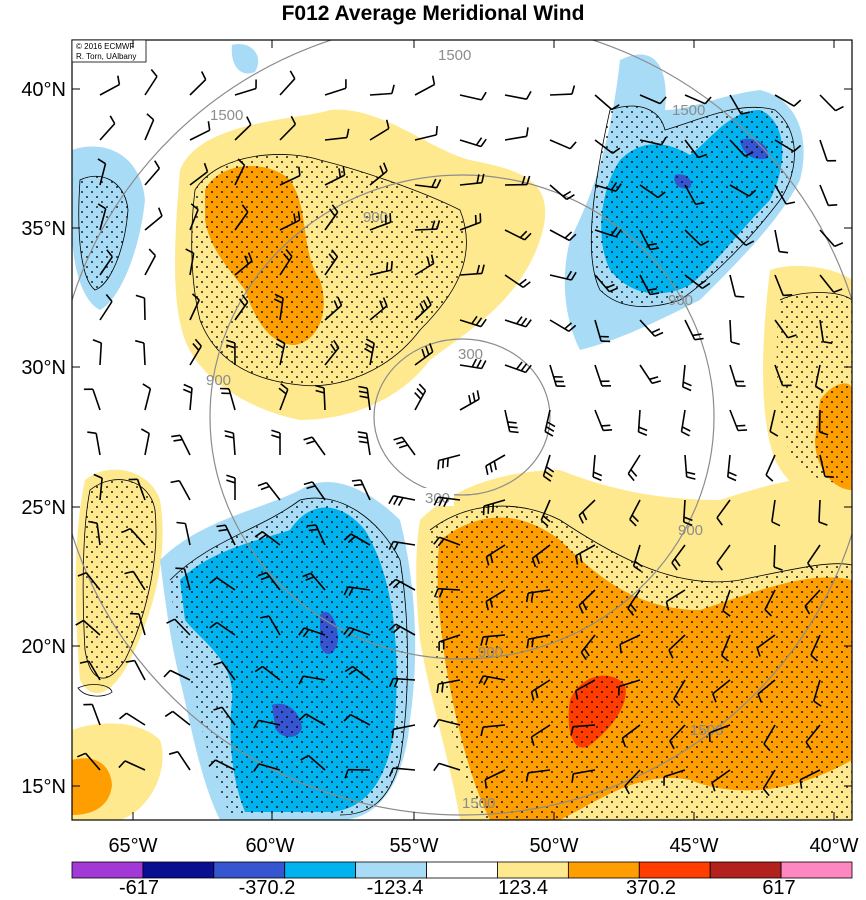  What do you see at coordinates (43, 508) in the screenshot?
I see `lat-label-25n: 25°N` at bounding box center [43, 508].